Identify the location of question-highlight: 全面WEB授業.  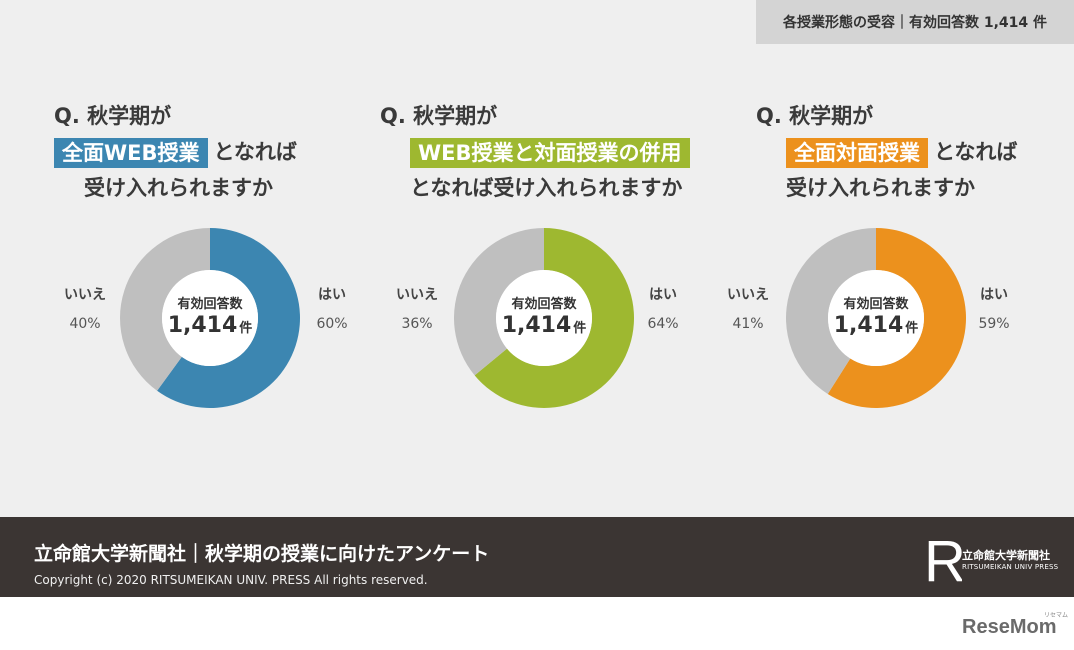
(131, 153).